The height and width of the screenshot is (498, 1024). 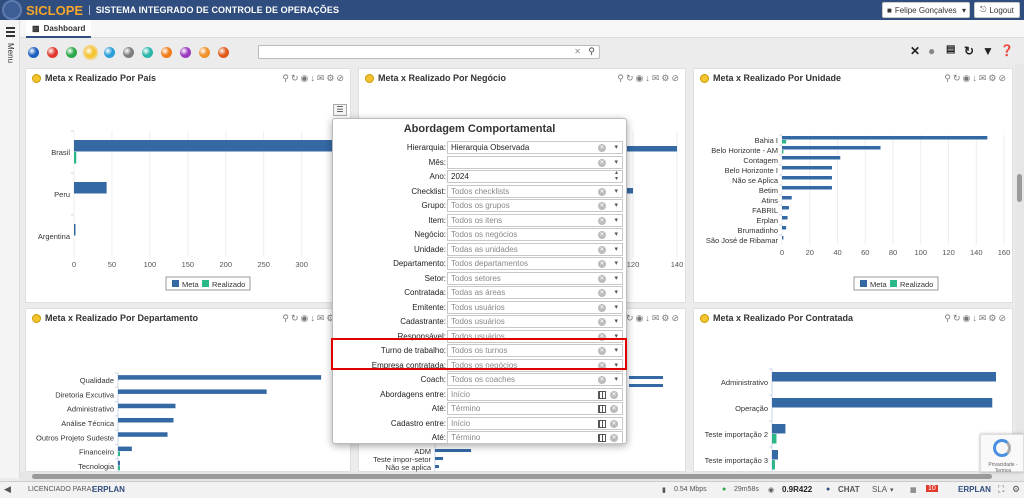 What do you see at coordinates (535, 176) in the screenshot?
I see `filter-field: 2024 ▴ ▾` at bounding box center [535, 176].